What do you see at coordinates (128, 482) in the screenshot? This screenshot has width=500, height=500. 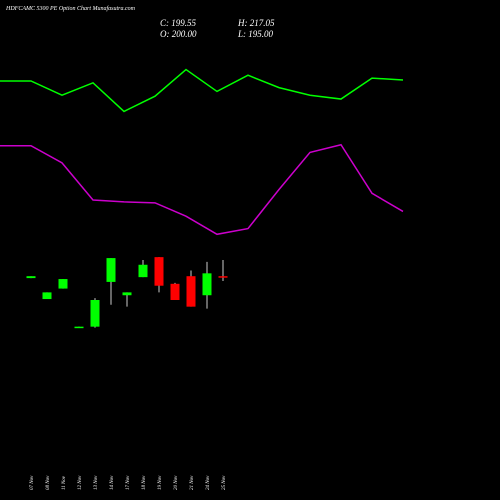 I see `x-tick-label: 17 Nov` at bounding box center [128, 482].